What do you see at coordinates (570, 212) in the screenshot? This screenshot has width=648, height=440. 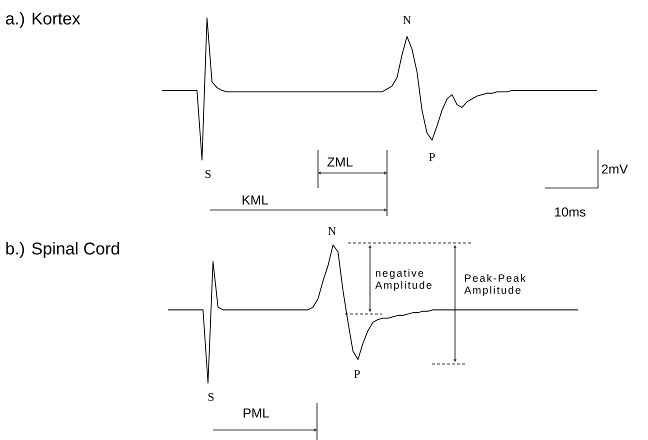 I see `text: 10ms` at bounding box center [570, 212].